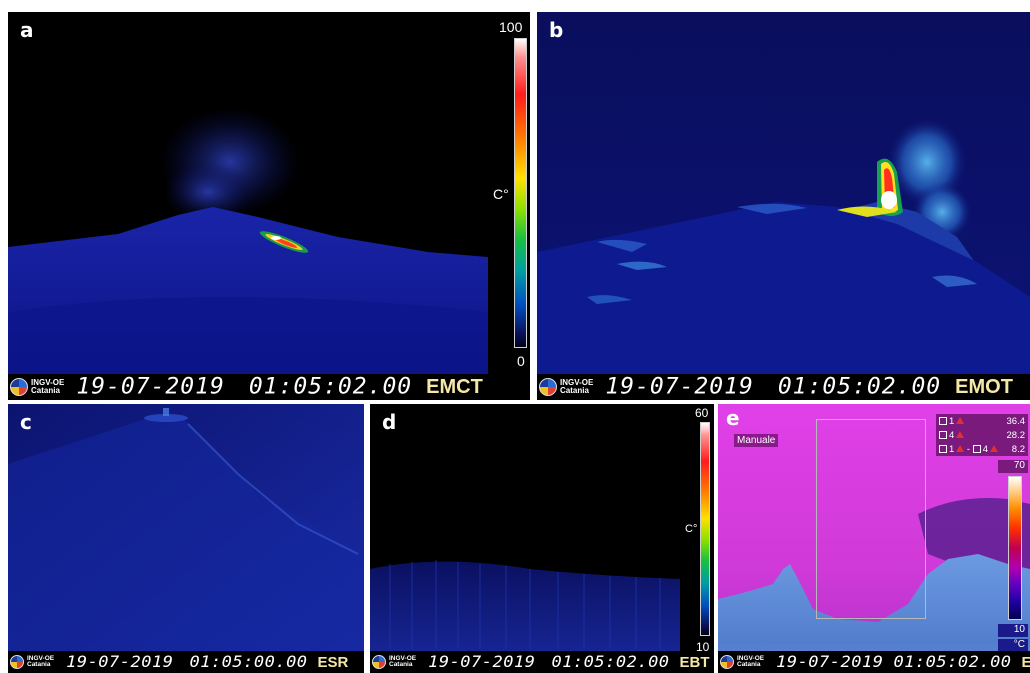  Describe the element at coordinates (703, 647) in the screenshot. I see `scale-min-label-d: 10` at that location.